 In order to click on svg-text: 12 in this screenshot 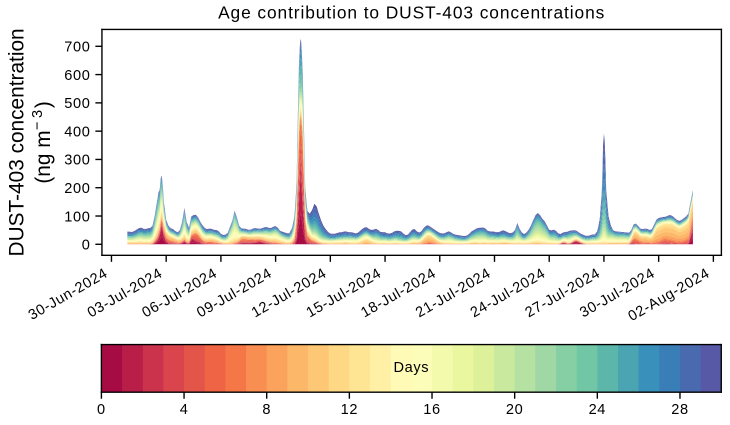, I will do `click(349, 410)`.